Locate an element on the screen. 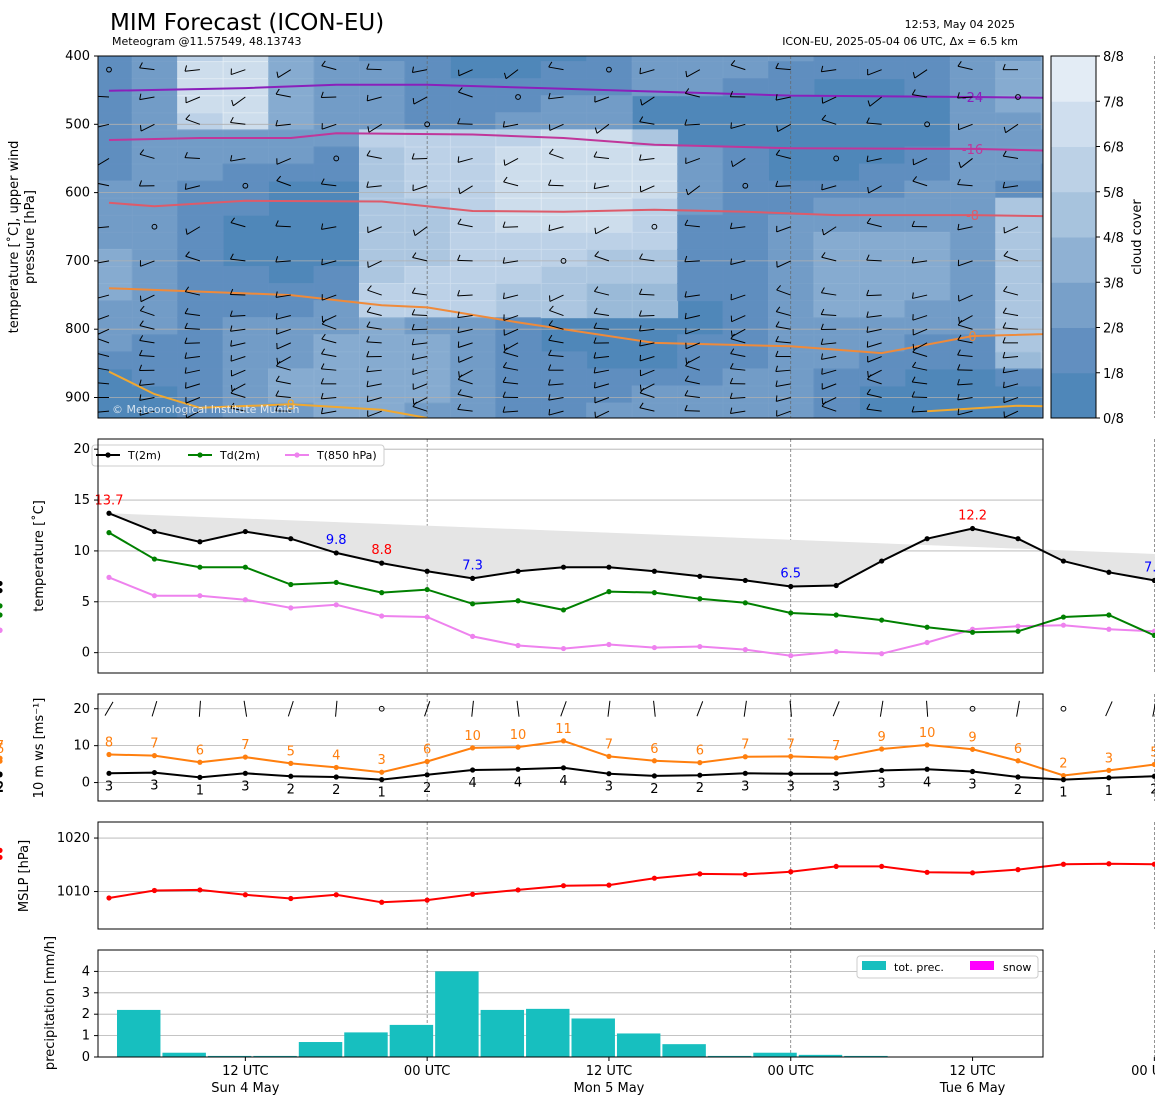  precip-bar is located at coordinates (502, 1033).